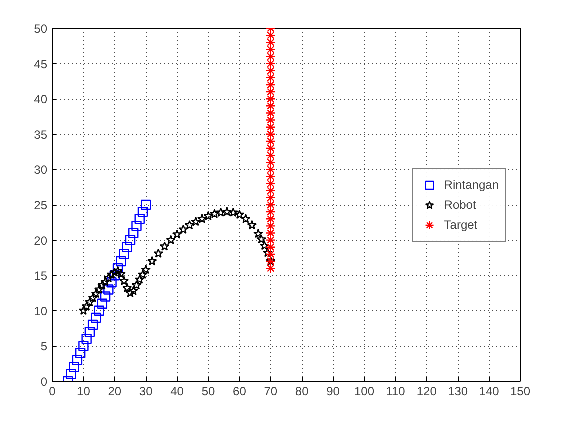  Describe the element at coordinates (41, 135) in the screenshot. I see `y-tick-label: 35` at that location.